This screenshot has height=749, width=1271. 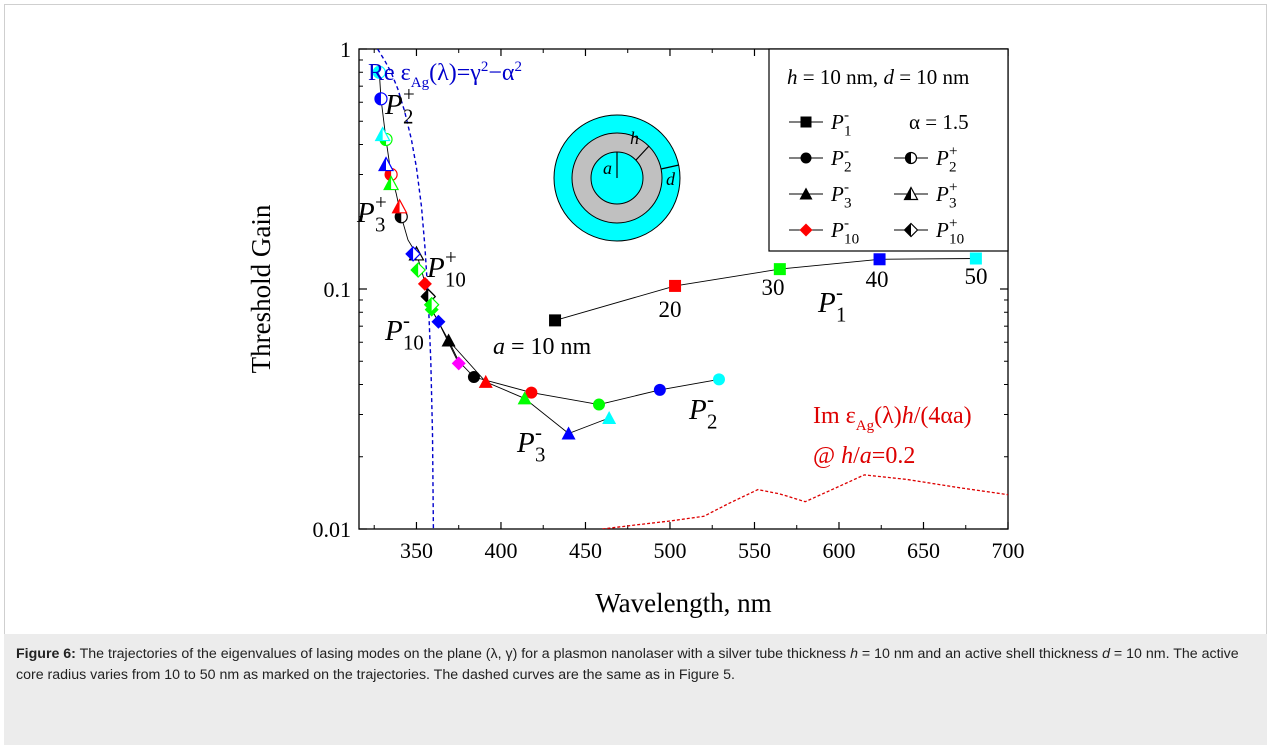 I want to click on legend-label: P +3, so click(x=946, y=196).